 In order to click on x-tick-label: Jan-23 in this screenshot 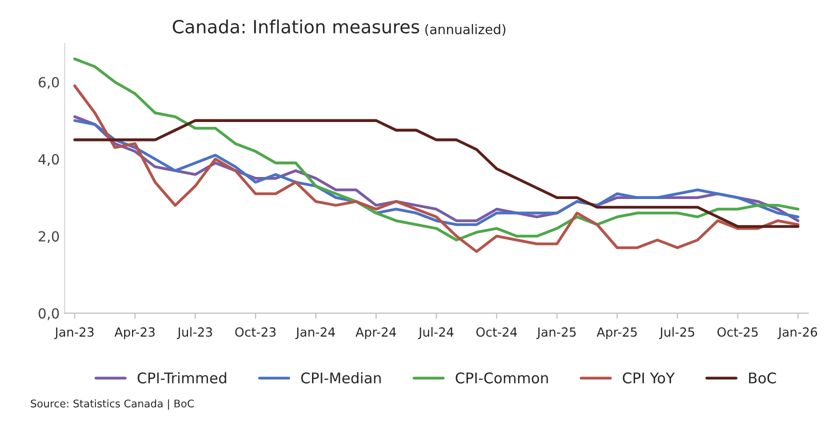, I will do `click(74, 333)`.